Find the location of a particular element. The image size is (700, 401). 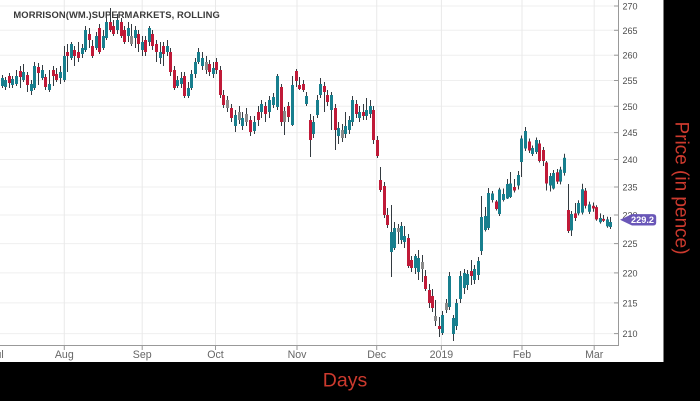

svg-text:MORRISON(WM.)SUPERMARKETS, ROL: MORRISON(WM.)SUPERMARKETS, ROLLING is located at coordinates (116, 14).